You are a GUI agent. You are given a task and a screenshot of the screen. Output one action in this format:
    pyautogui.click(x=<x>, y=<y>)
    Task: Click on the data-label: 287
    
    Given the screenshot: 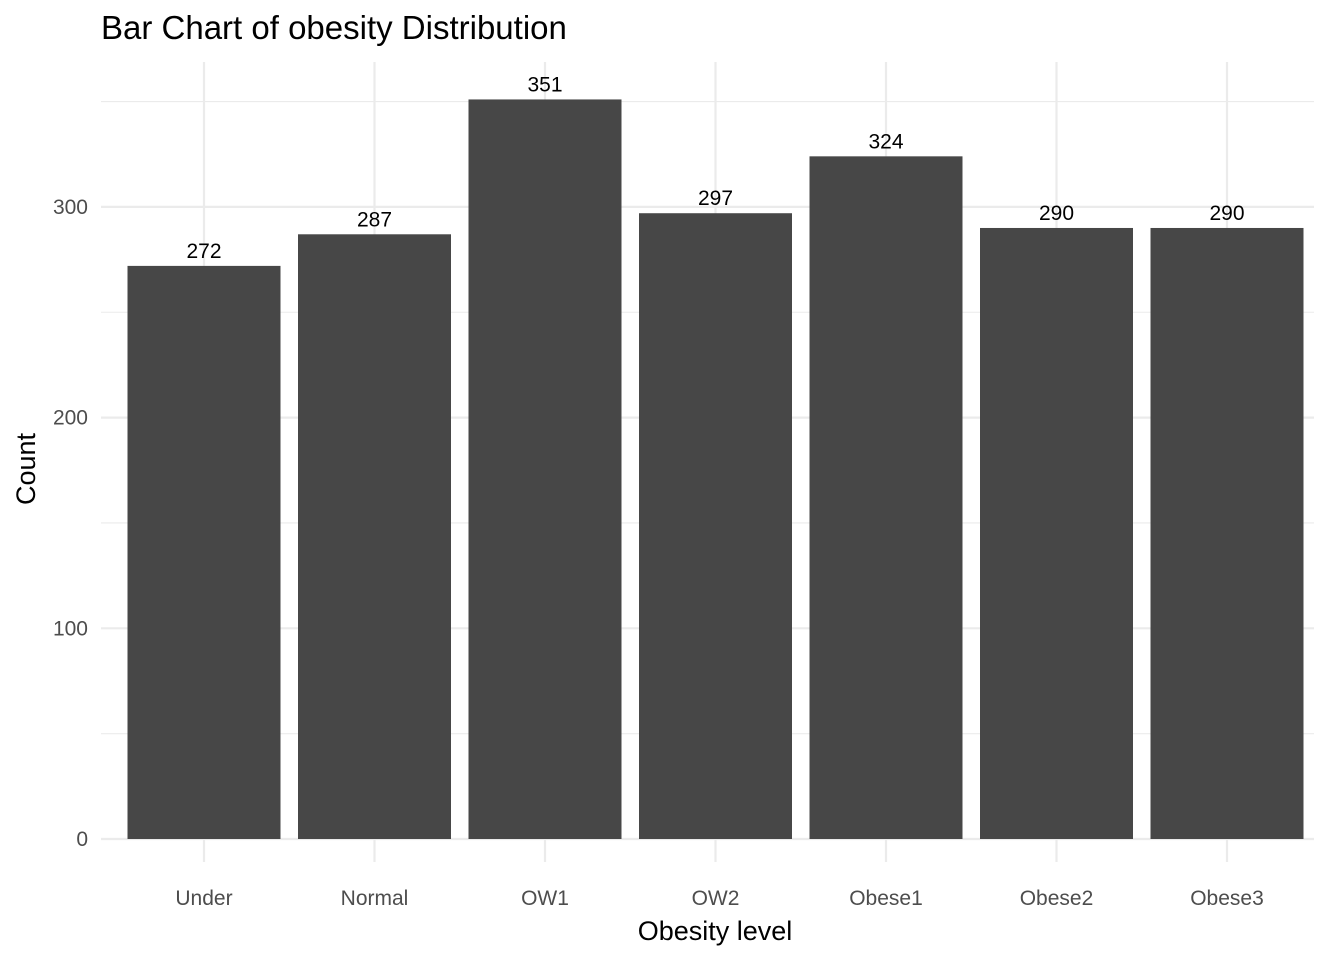 What is the action you would take?
    pyautogui.click(x=374, y=219)
    